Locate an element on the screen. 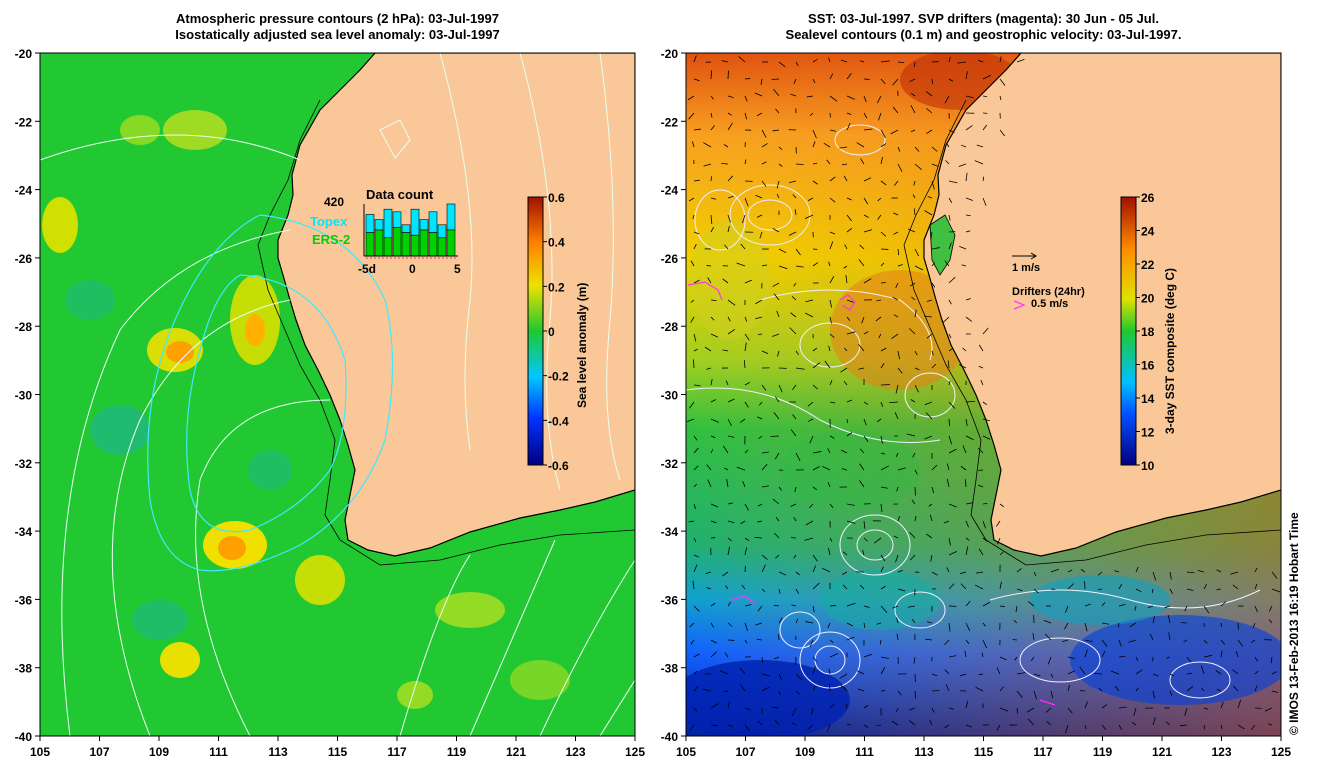 The image size is (1320, 780). sla-colorbar-tick-3: 0 is located at coordinates (551, 332).